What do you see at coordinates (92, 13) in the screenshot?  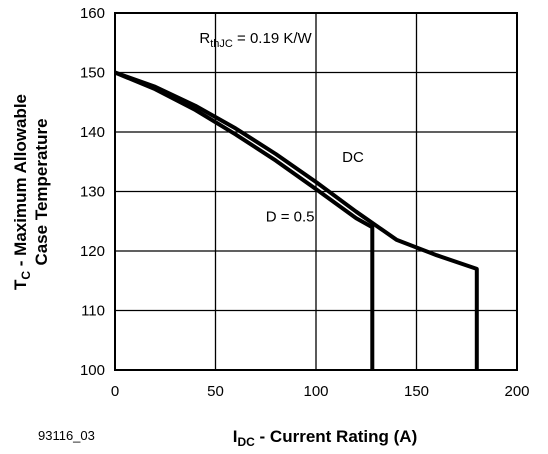 I see `y-tick-label: 160` at bounding box center [92, 13].